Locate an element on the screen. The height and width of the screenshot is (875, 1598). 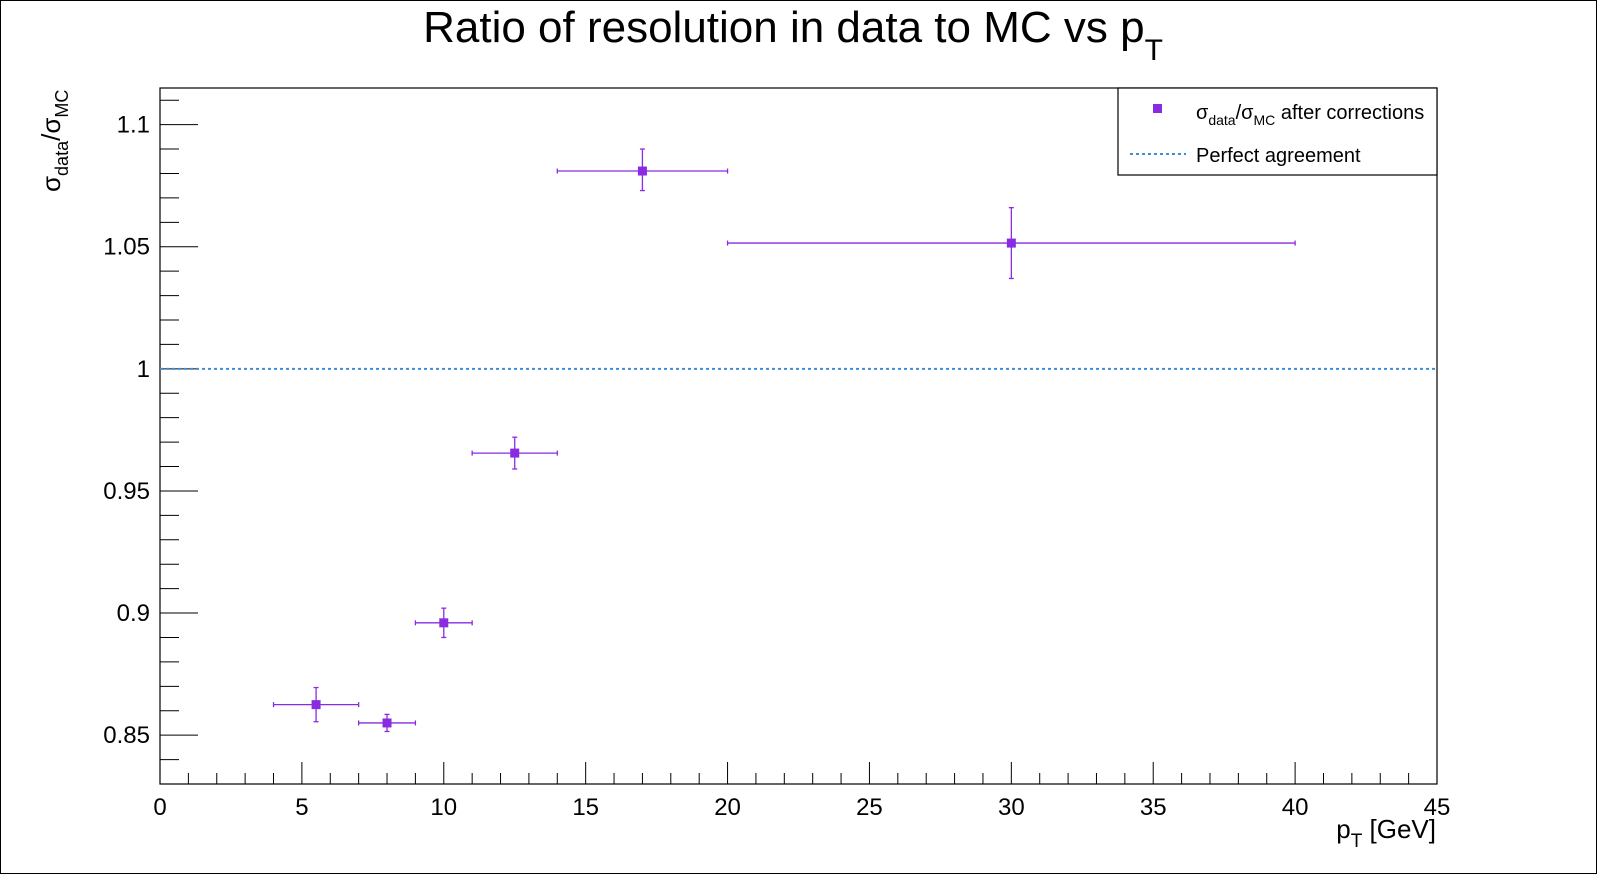
x-tick-label: 35 is located at coordinates (1153, 807).